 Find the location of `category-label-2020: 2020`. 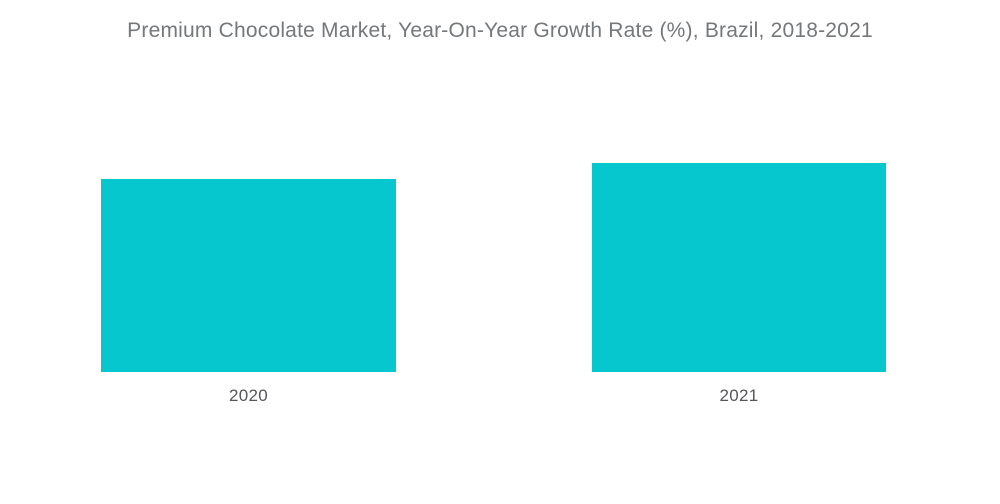

category-label-2020: 2020 is located at coordinates (248, 395).